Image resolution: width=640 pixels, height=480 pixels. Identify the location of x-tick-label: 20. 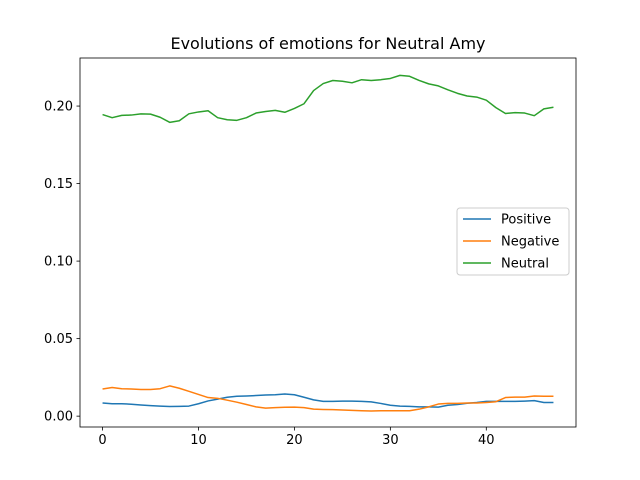
(294, 440).